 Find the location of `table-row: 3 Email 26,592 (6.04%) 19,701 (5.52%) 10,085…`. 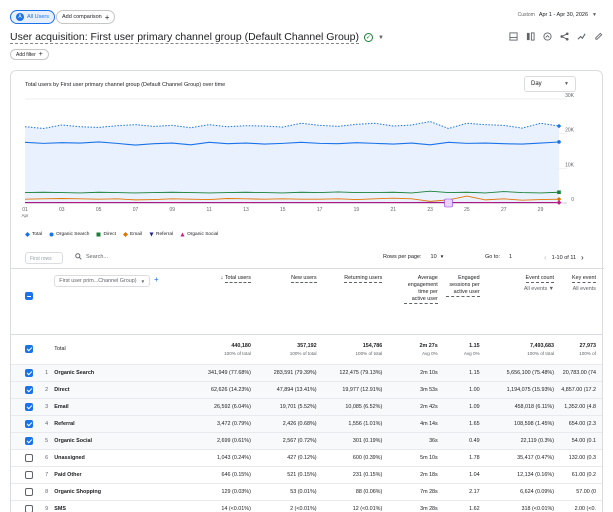

table-row: 3 Email 26,592 (6.04%) 19,701 (5.52%) 10,085… is located at coordinates (306, 406).